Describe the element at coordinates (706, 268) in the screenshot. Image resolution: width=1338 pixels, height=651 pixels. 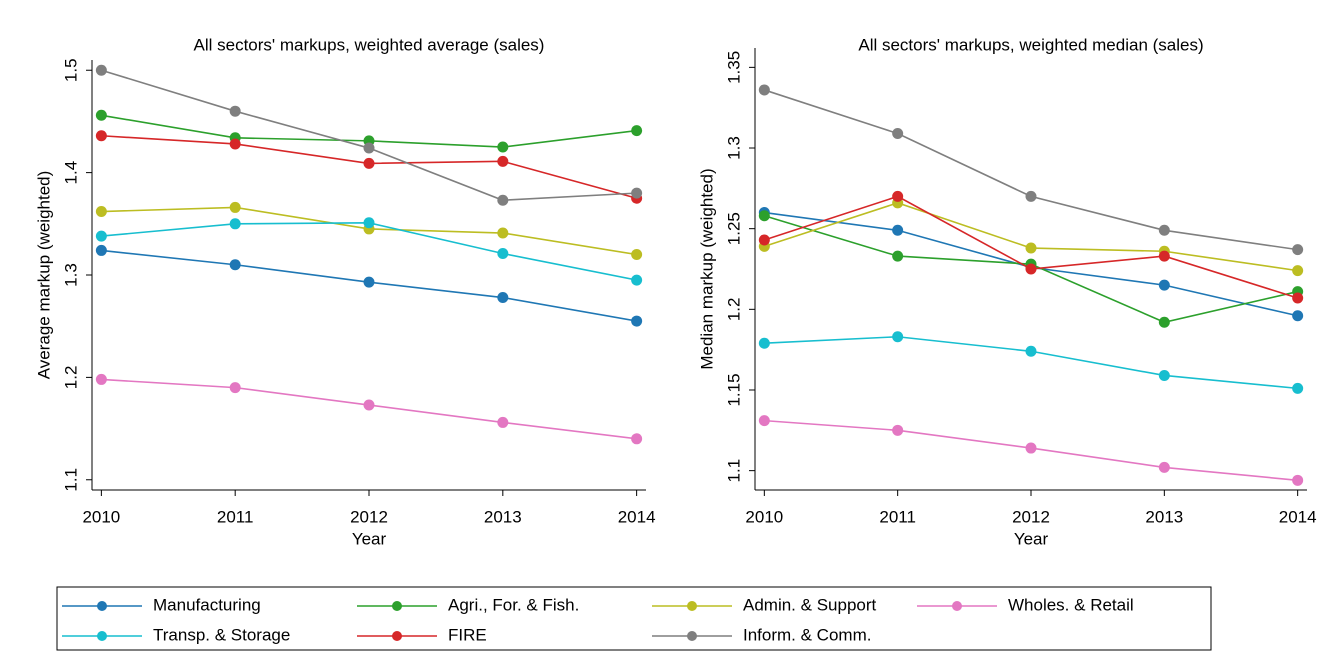
I see `y-axis-label: Median markup (weighted)` at that location.